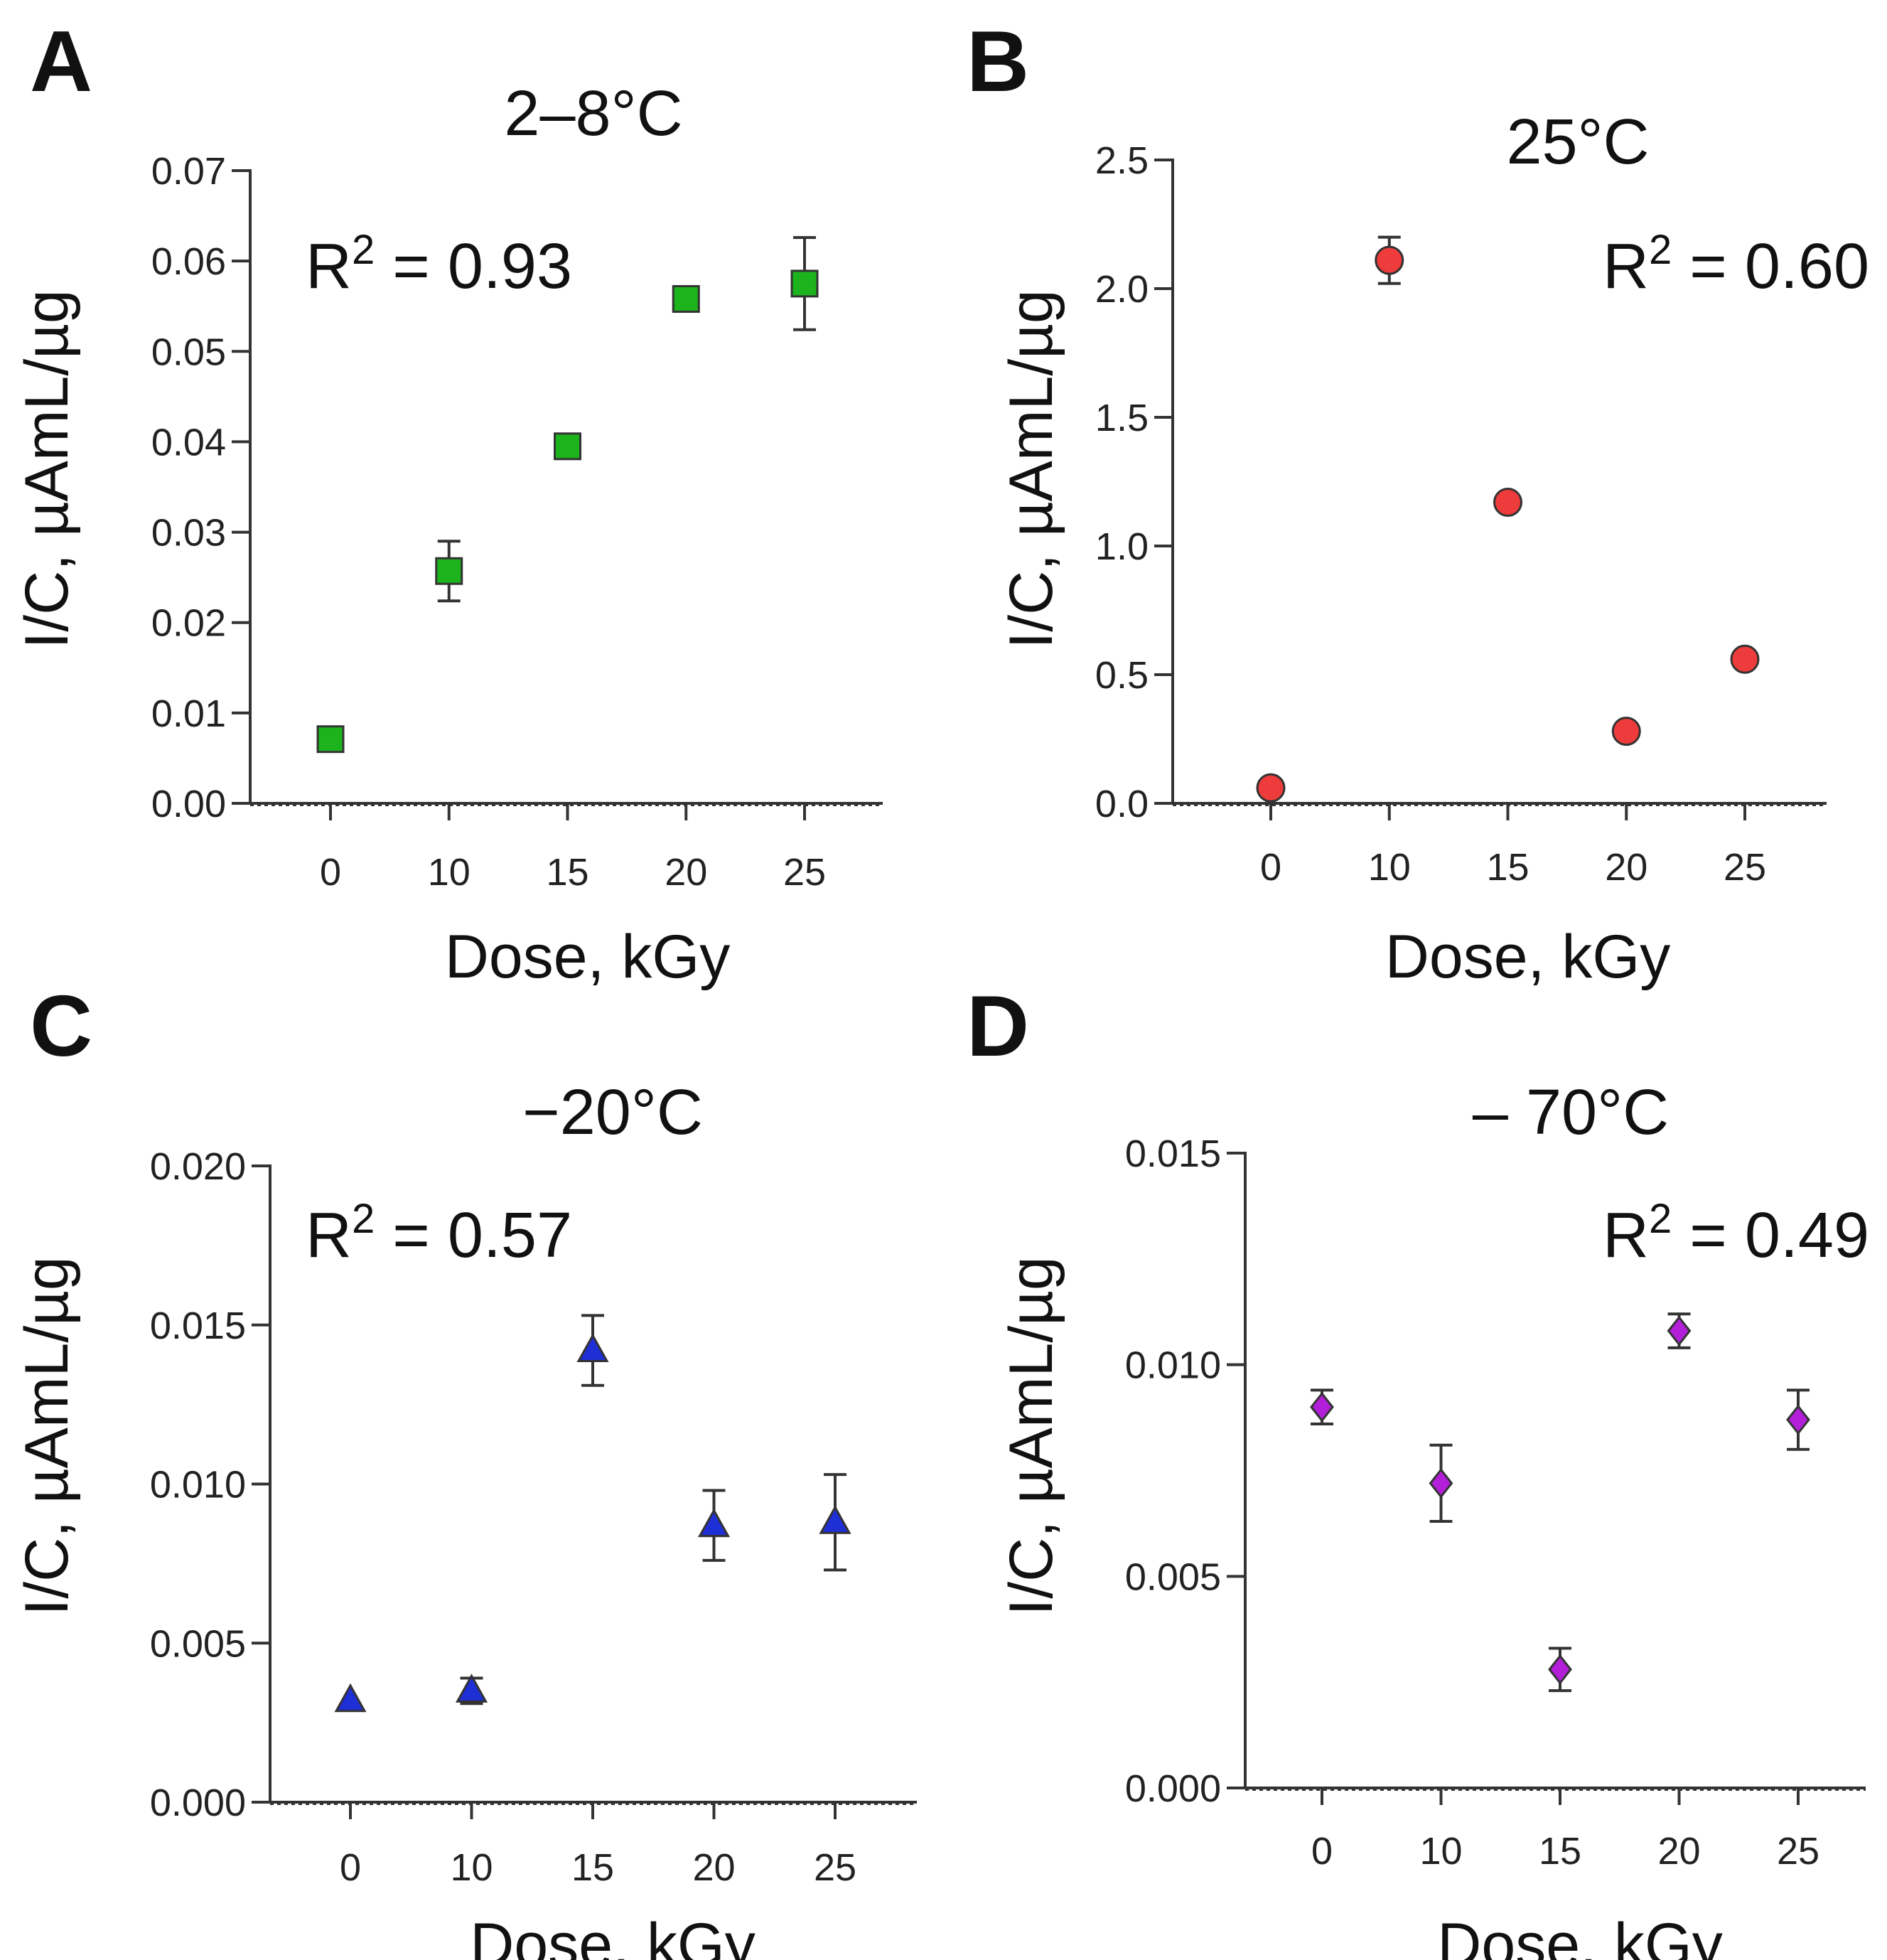  Describe the element at coordinates (686, 872) in the screenshot. I see `panel-a-x-tick-label: 20` at that location.